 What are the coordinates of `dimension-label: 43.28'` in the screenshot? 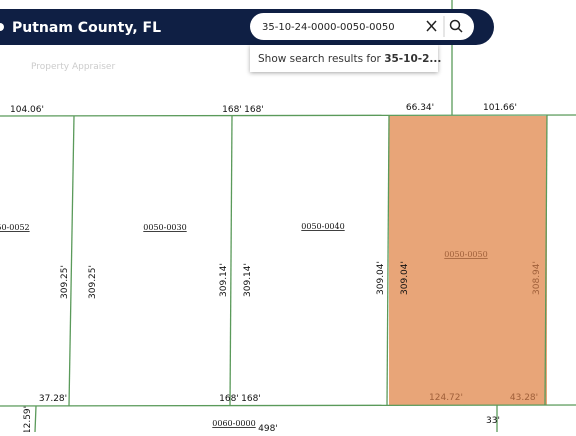 It's located at (524, 398).